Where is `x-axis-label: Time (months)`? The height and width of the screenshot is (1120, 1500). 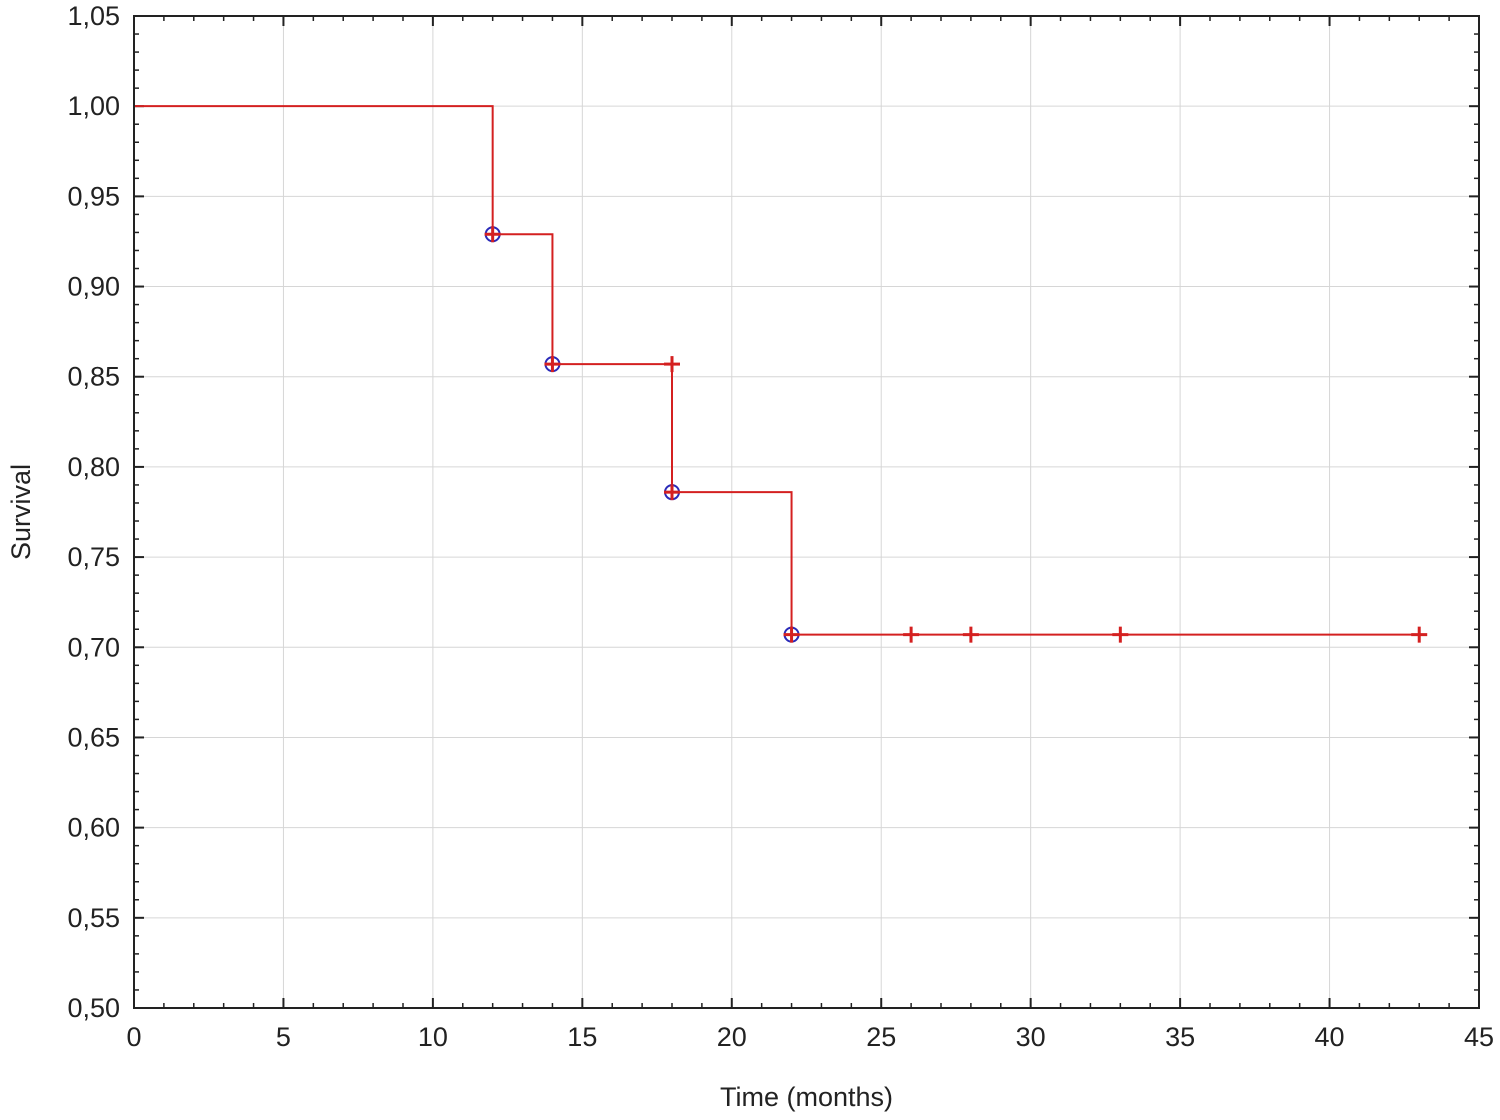
x-axis-label: Time (months) is located at coordinates (806, 1097).